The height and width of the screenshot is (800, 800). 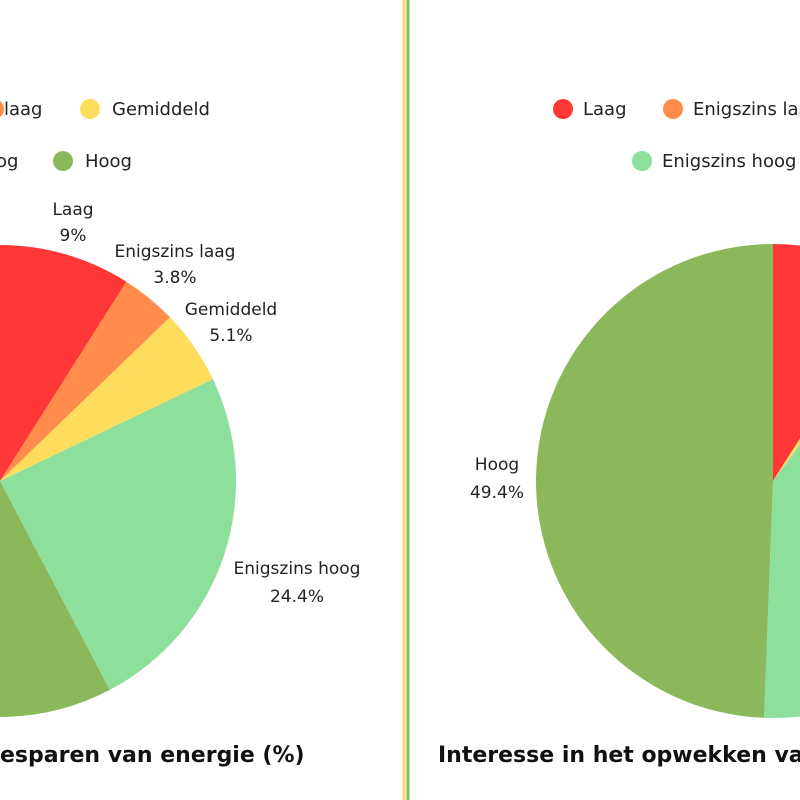 I want to click on slice-label-enigszins-hoog-name: Enigszins hoog, so click(x=297, y=569).